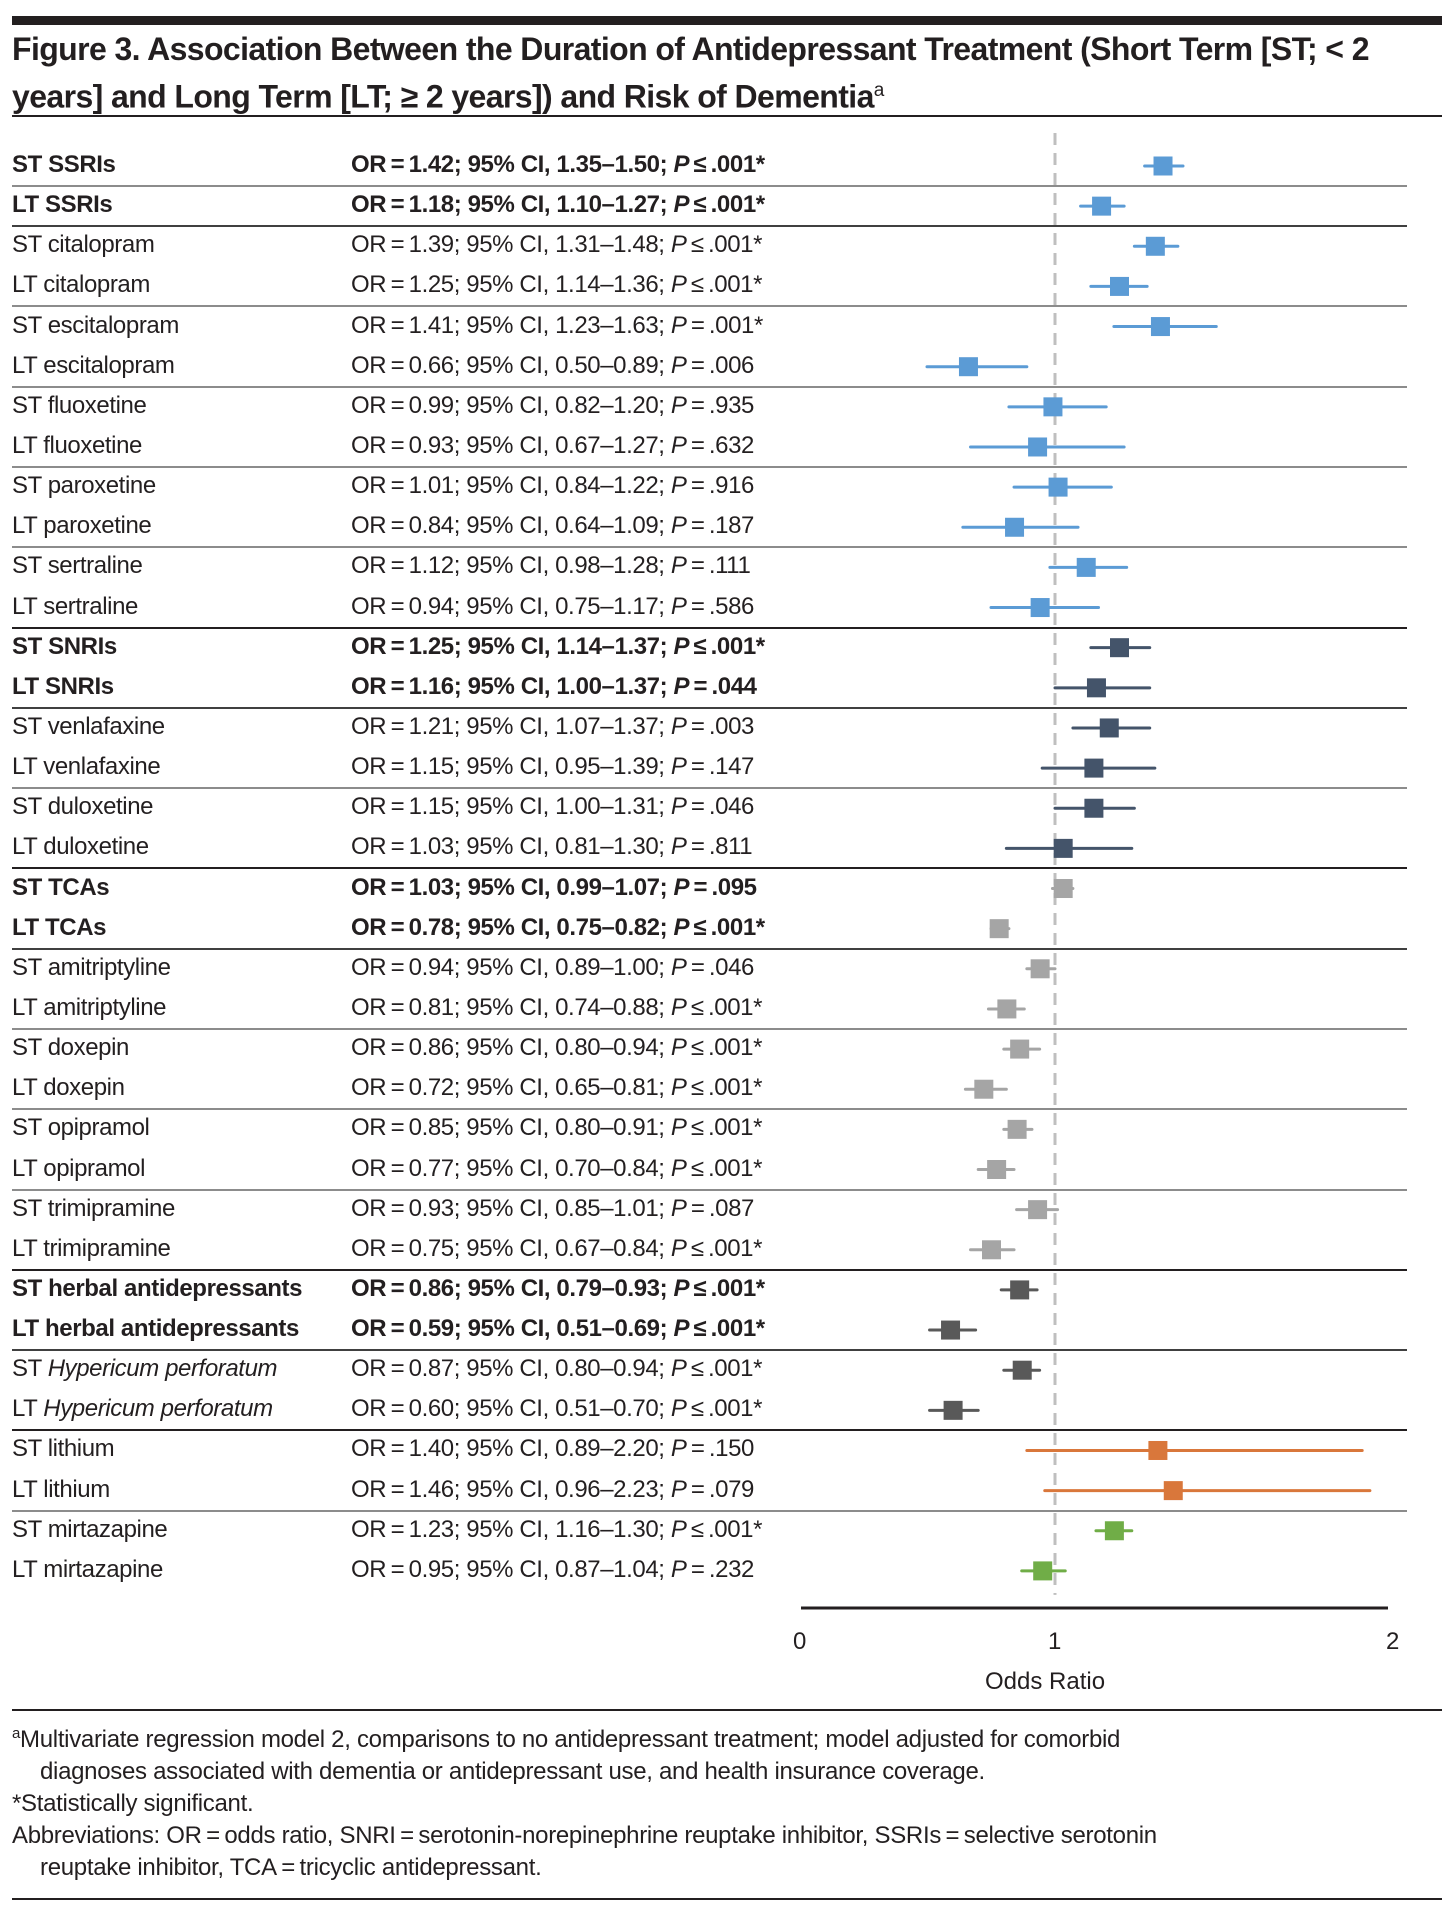 Image resolution: width=1454 pixels, height=1916 pixels. Describe the element at coordinates (79, 405) in the screenshot. I see `row-label: ST fluoxetine` at that location.